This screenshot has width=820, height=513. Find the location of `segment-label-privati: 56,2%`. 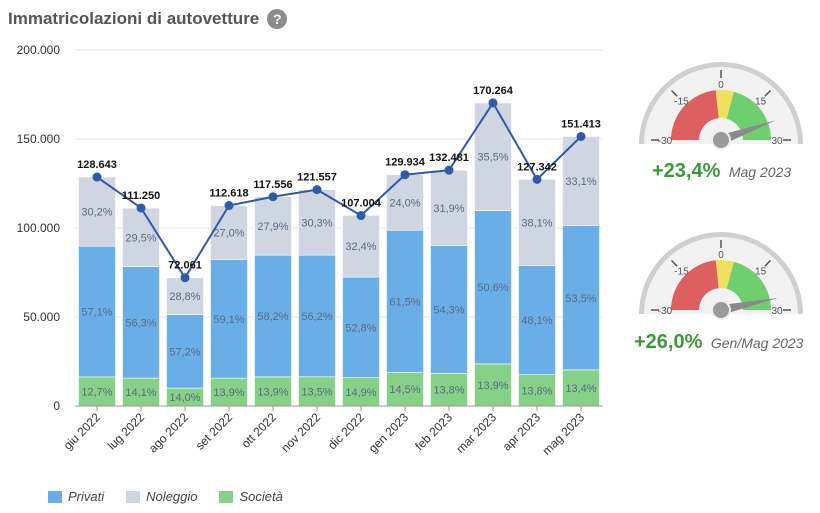

segment-label-privati: 56,2% is located at coordinates (316, 317).